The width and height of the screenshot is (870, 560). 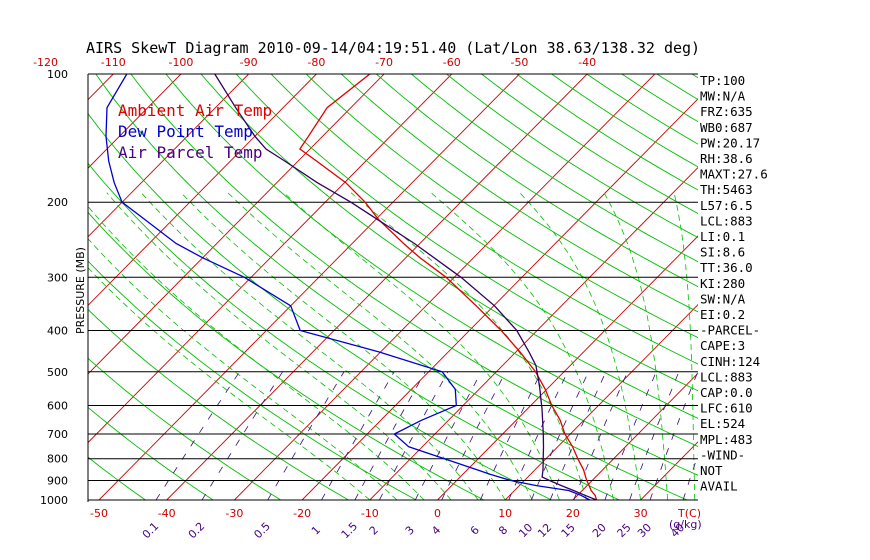 I want to click on pressure-tick-label: 800, so click(x=57, y=459).